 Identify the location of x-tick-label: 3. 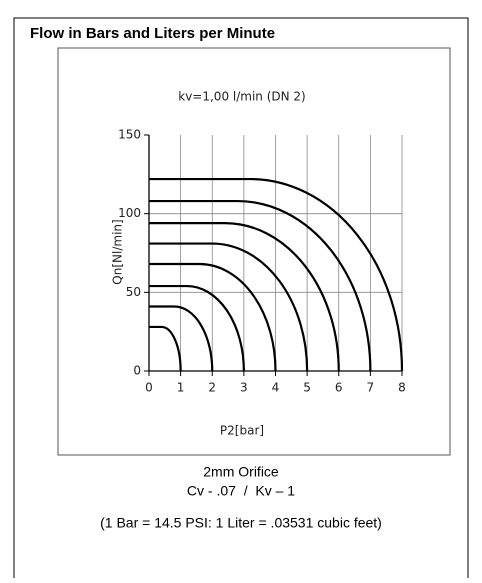
(244, 388).